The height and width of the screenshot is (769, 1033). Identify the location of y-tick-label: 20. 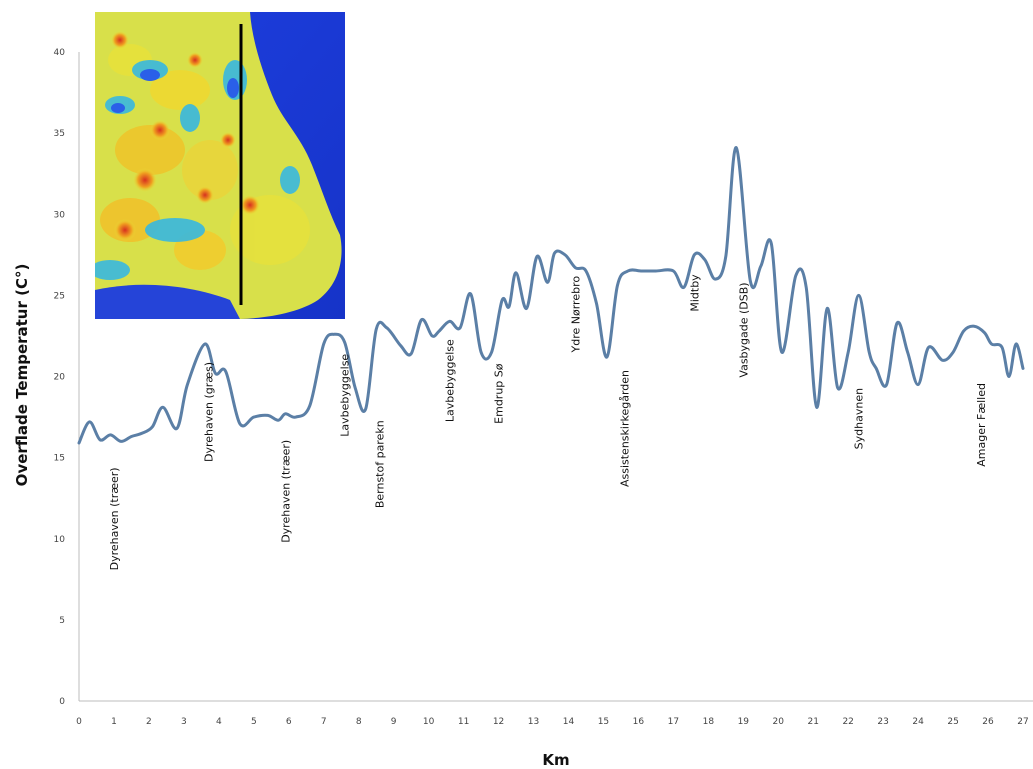
(60, 378).